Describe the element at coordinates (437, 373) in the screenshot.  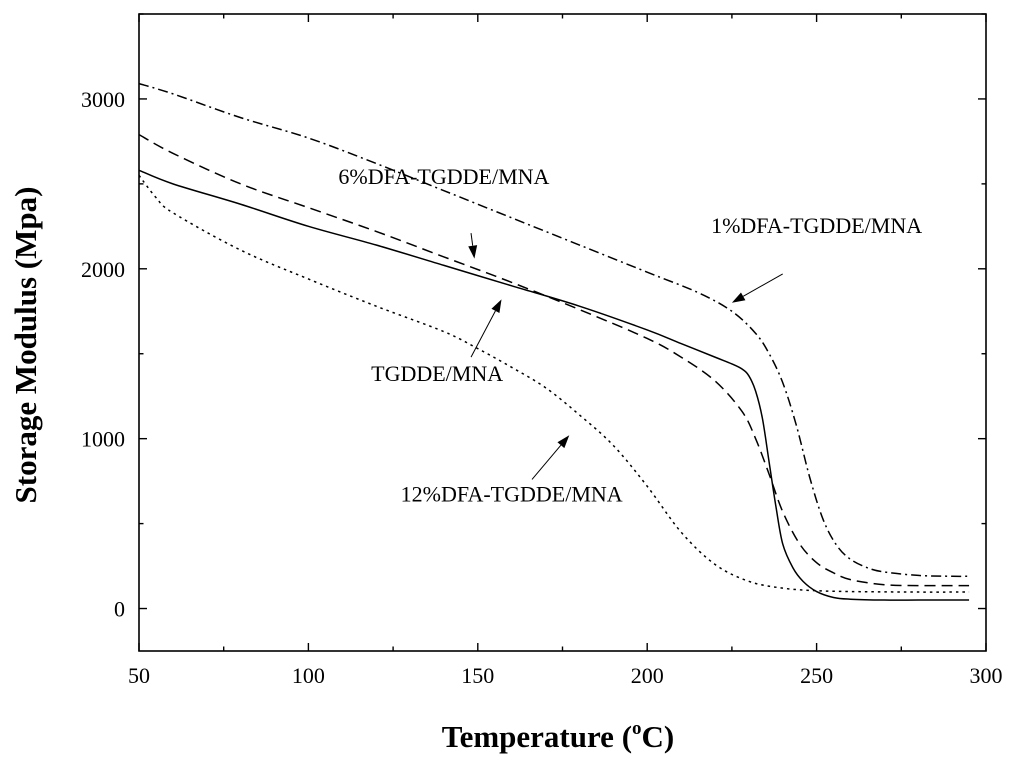
I see `annotation-tgdde-mna: TGDDE/MNA` at that location.